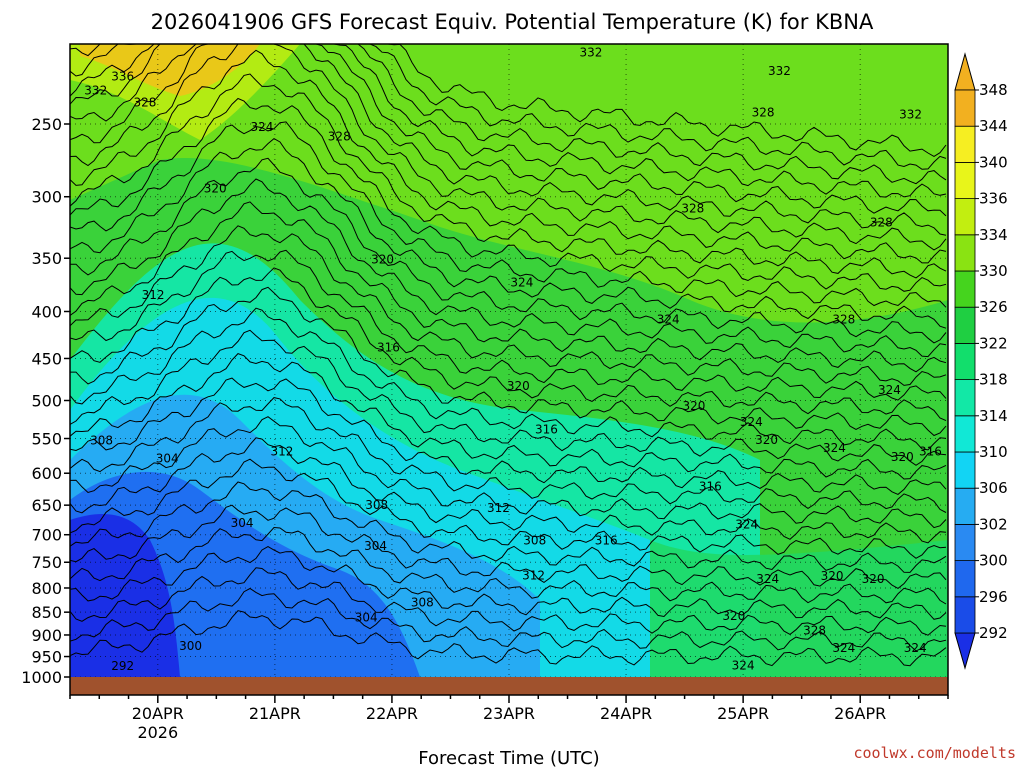 Image resolution: width=1024 pixels, height=768 pixels. I want to click on y-tick-label: 400, so click(46, 311).